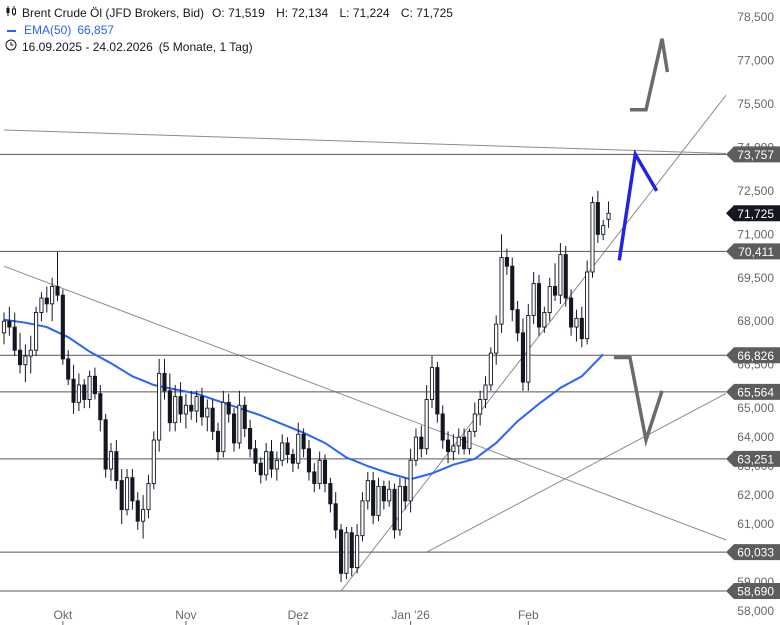  I want to click on y-axis-background, so click(753, 312).